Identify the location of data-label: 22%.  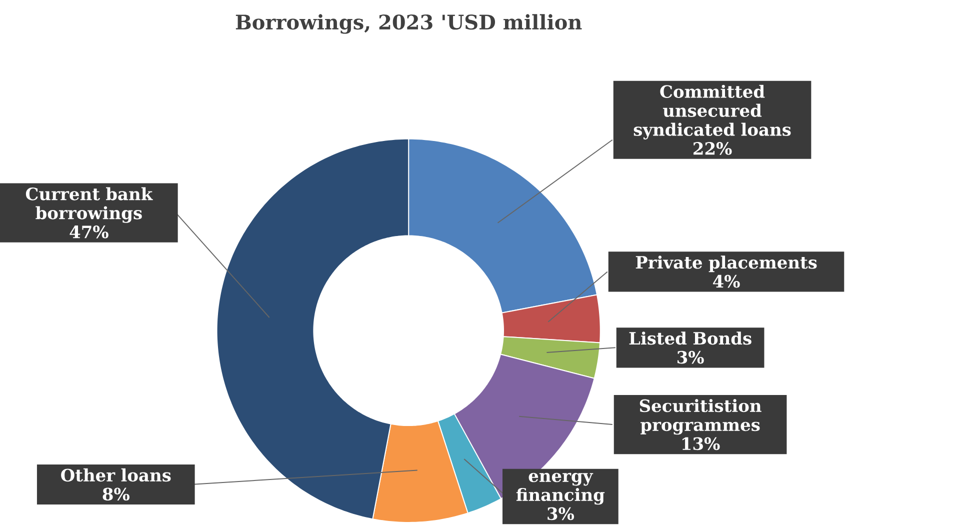
(713, 148).